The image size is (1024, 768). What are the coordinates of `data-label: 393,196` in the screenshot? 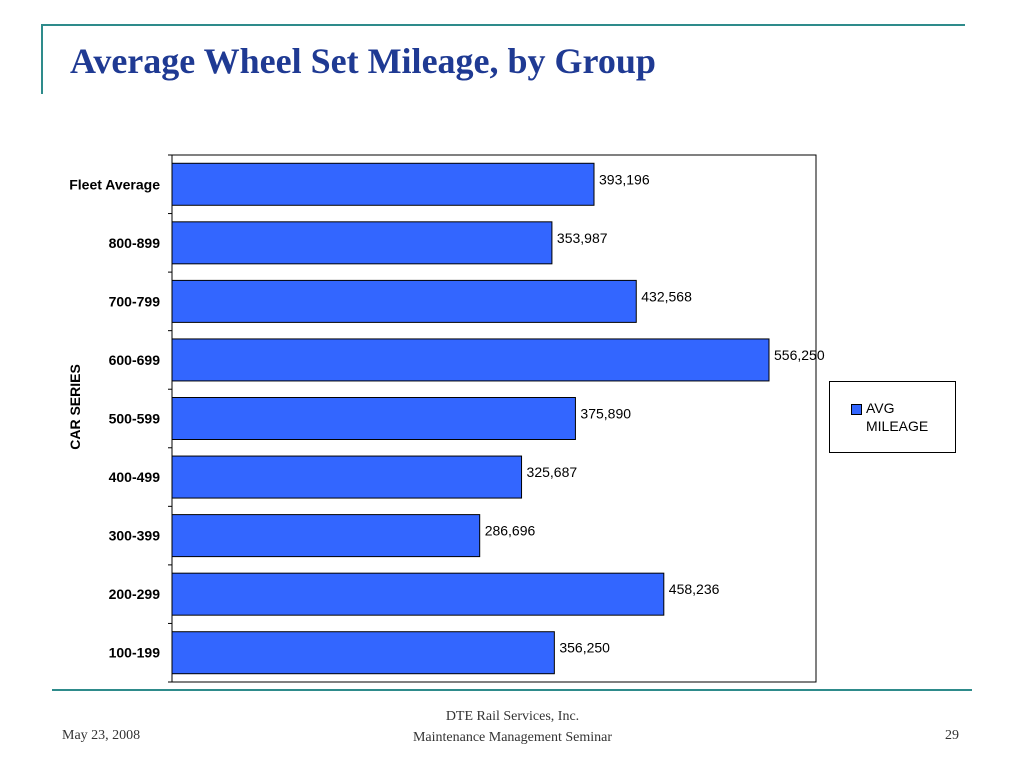 It's located at (624, 179).